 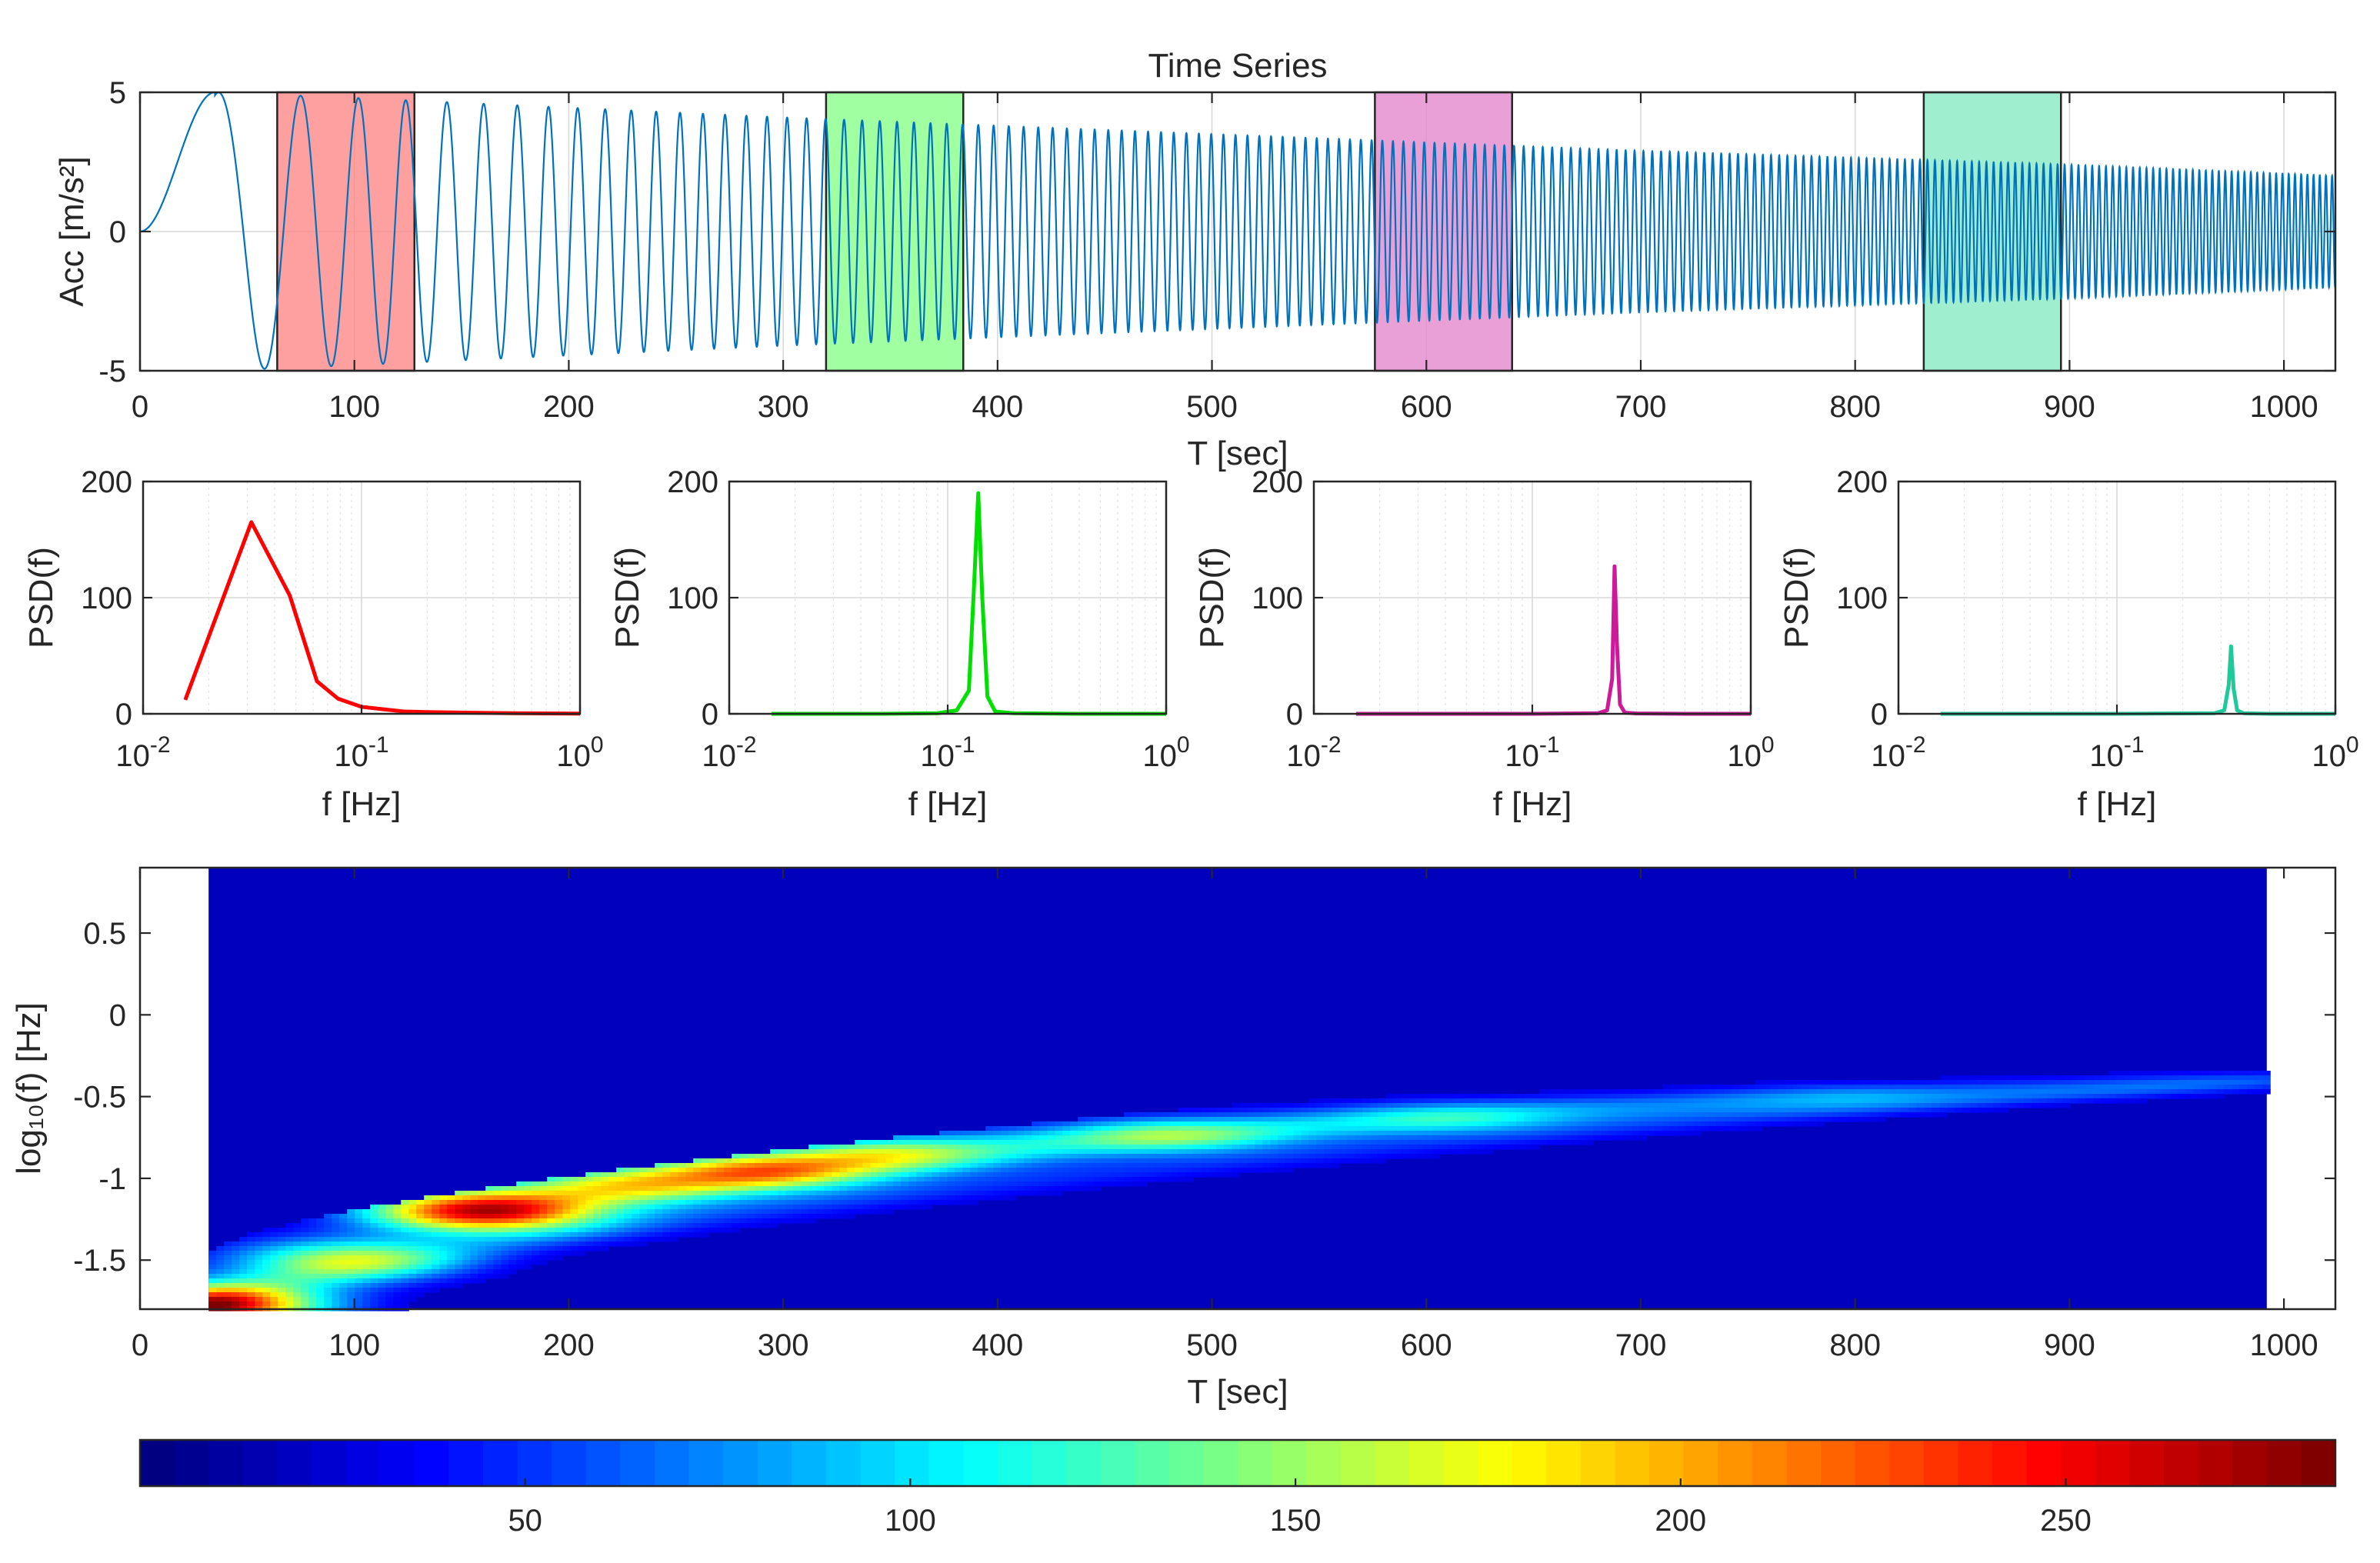 What do you see at coordinates (329, 1463) in the screenshot?
I see `colorbar-segment` at bounding box center [329, 1463].